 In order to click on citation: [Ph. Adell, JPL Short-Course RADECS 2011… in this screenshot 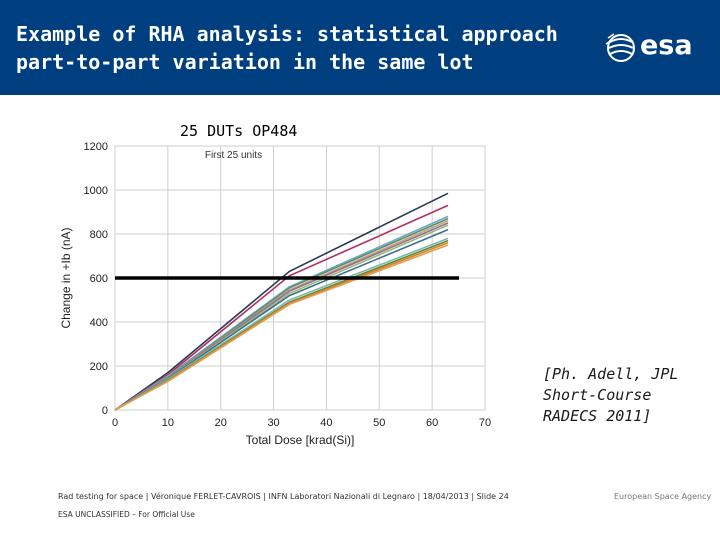, I will do `click(628, 395)`.